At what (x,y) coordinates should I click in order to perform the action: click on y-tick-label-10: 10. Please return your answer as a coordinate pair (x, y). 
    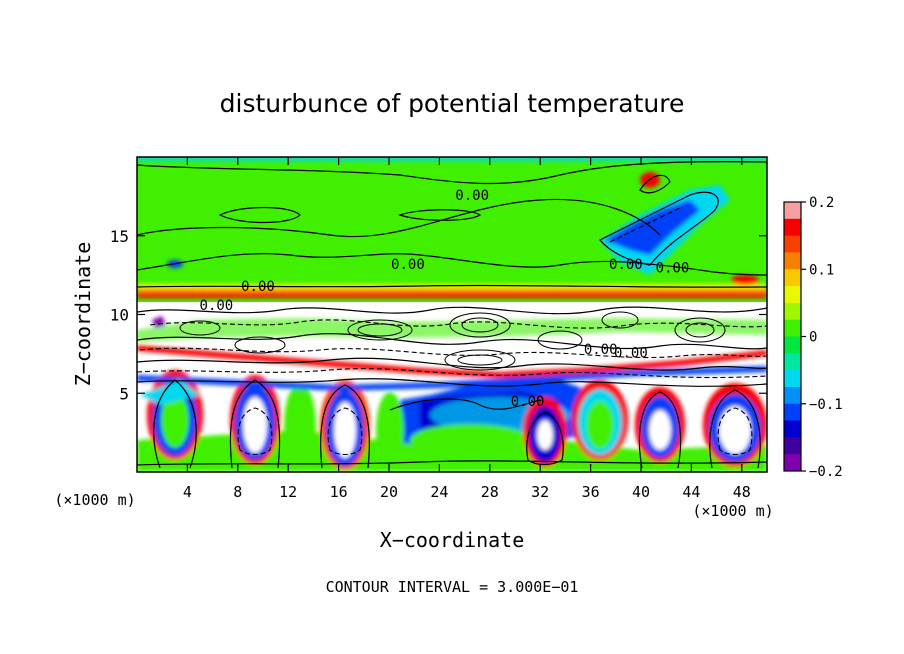
    Looking at the image, I should click on (119, 315).